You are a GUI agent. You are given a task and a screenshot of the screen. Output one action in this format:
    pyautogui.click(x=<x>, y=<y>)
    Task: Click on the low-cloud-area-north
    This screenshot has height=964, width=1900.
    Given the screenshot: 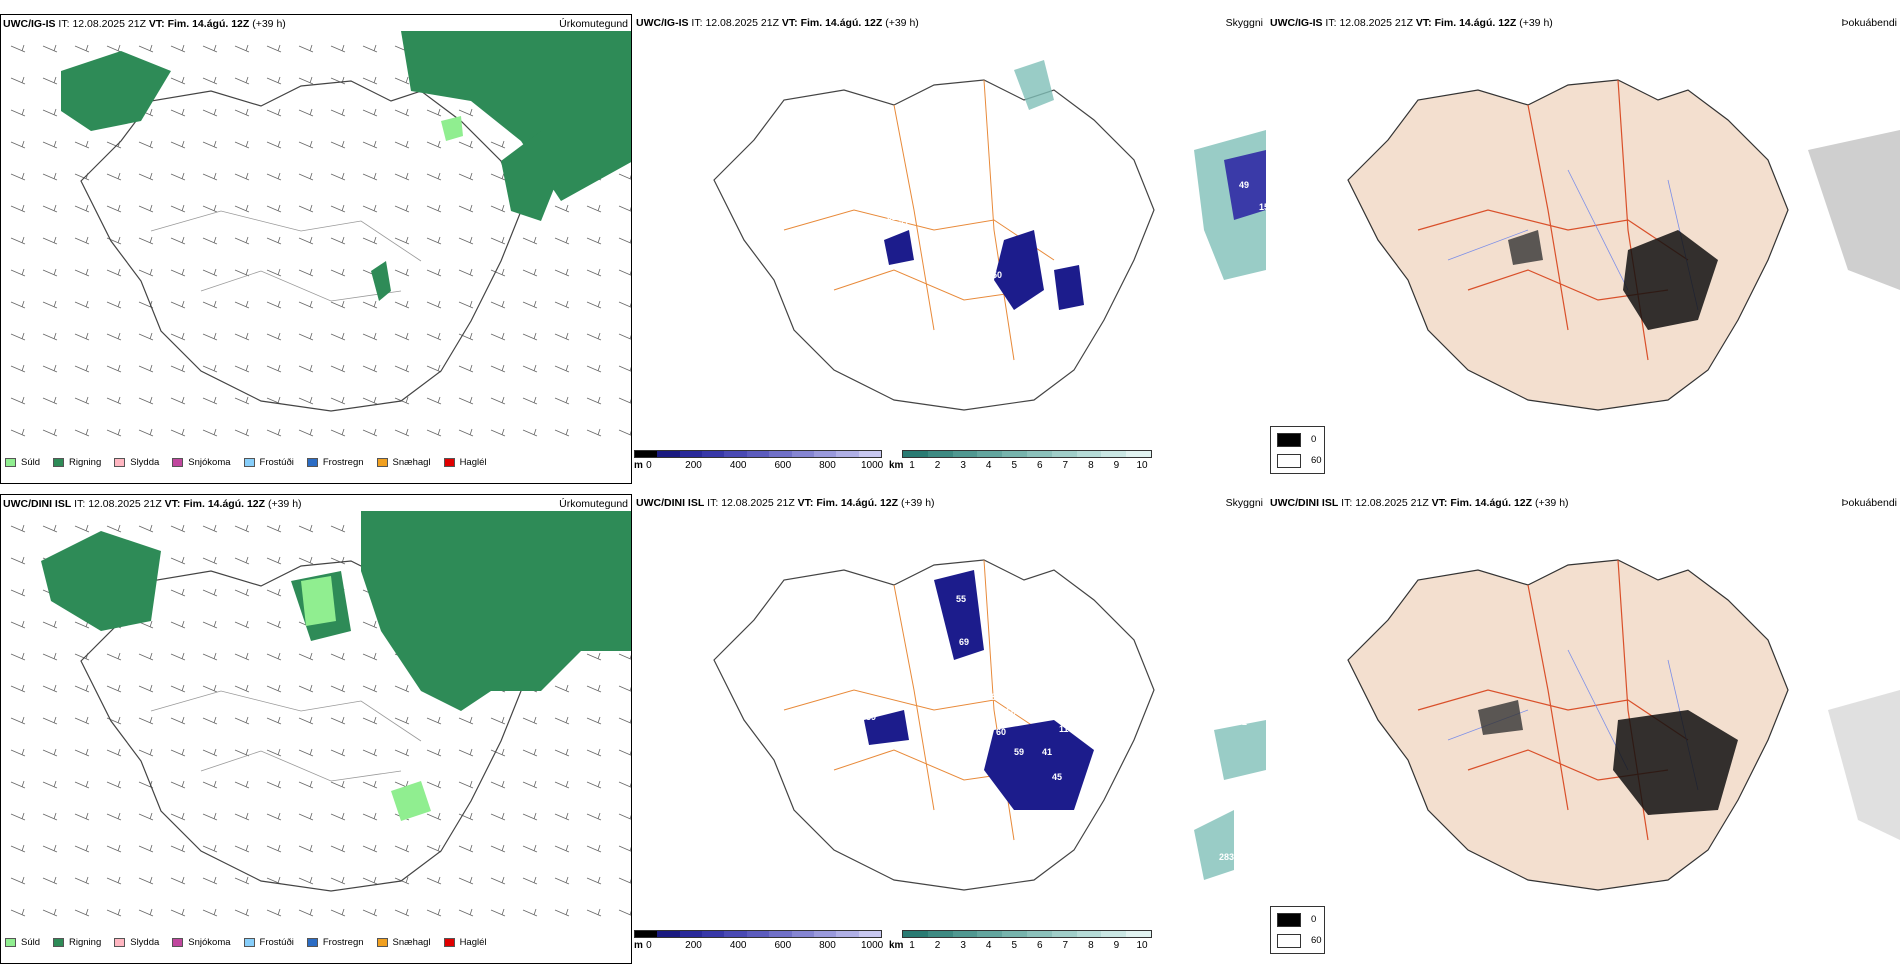 What is the action you would take?
    pyautogui.click(x=959, y=615)
    